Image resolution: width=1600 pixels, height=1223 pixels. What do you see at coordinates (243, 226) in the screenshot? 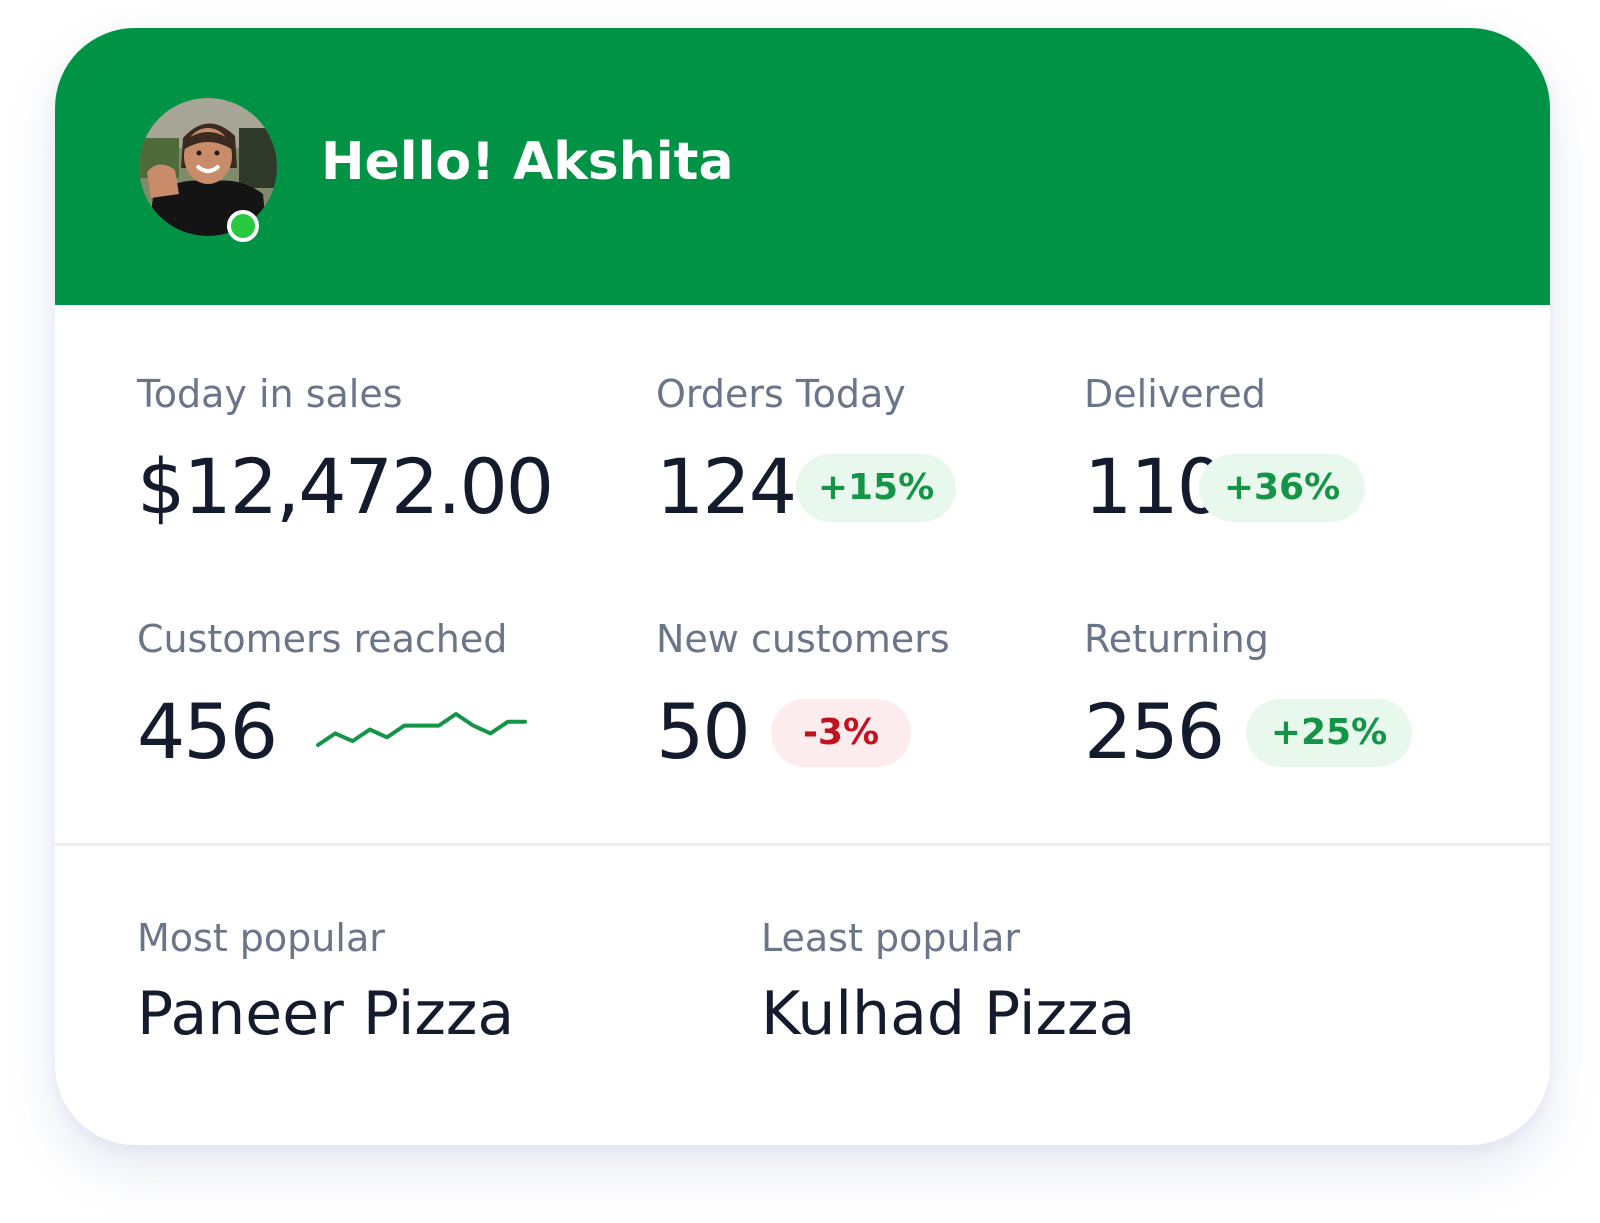
I see `online-status-indicator` at bounding box center [243, 226].